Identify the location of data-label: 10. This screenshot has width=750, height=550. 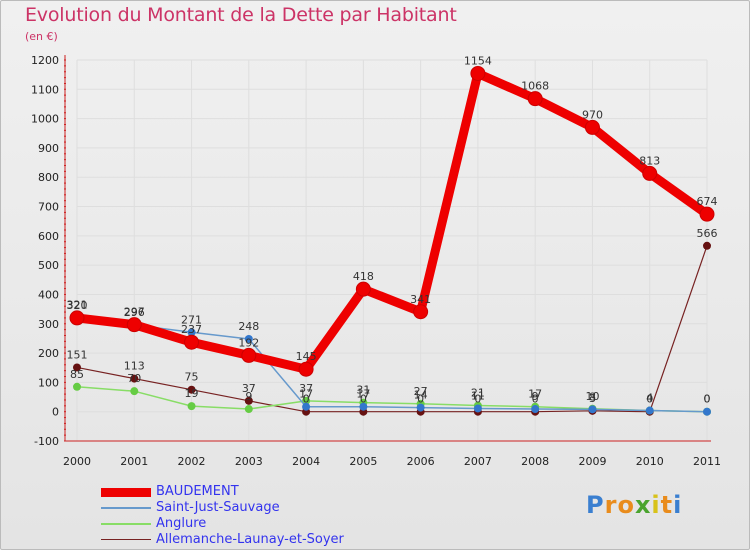
(592, 396).